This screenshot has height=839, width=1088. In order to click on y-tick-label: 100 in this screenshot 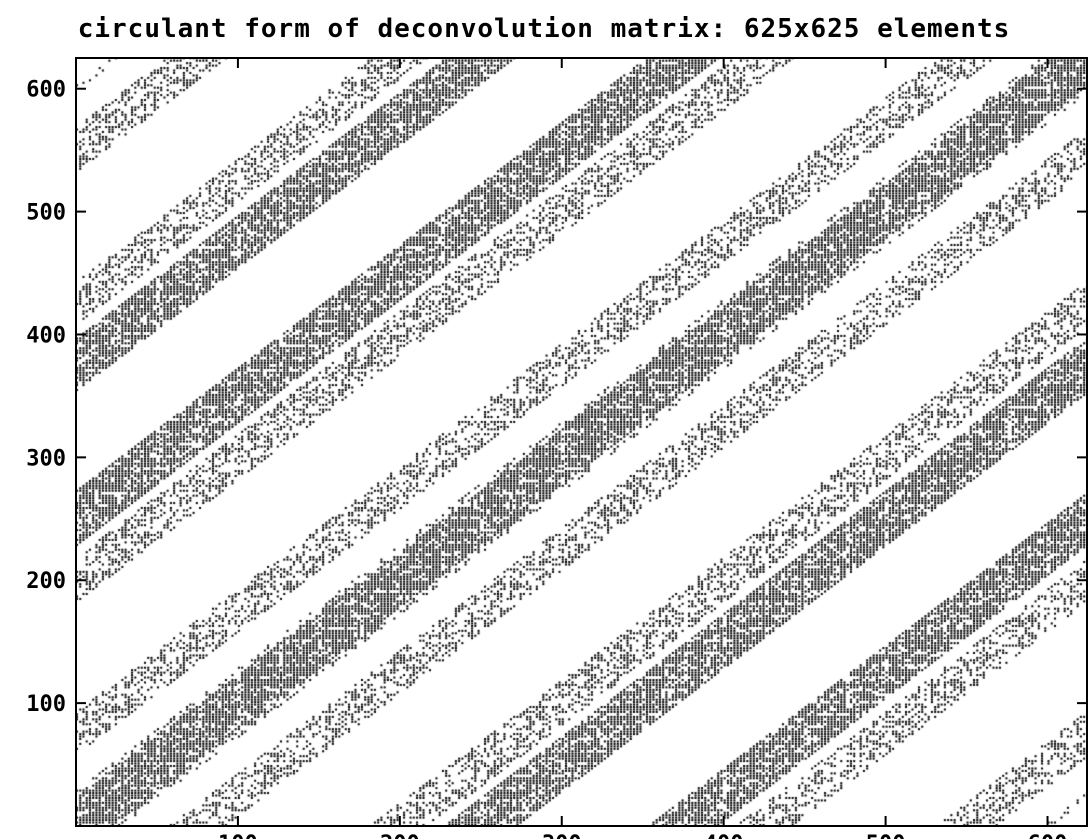, I will do `click(46, 704)`.